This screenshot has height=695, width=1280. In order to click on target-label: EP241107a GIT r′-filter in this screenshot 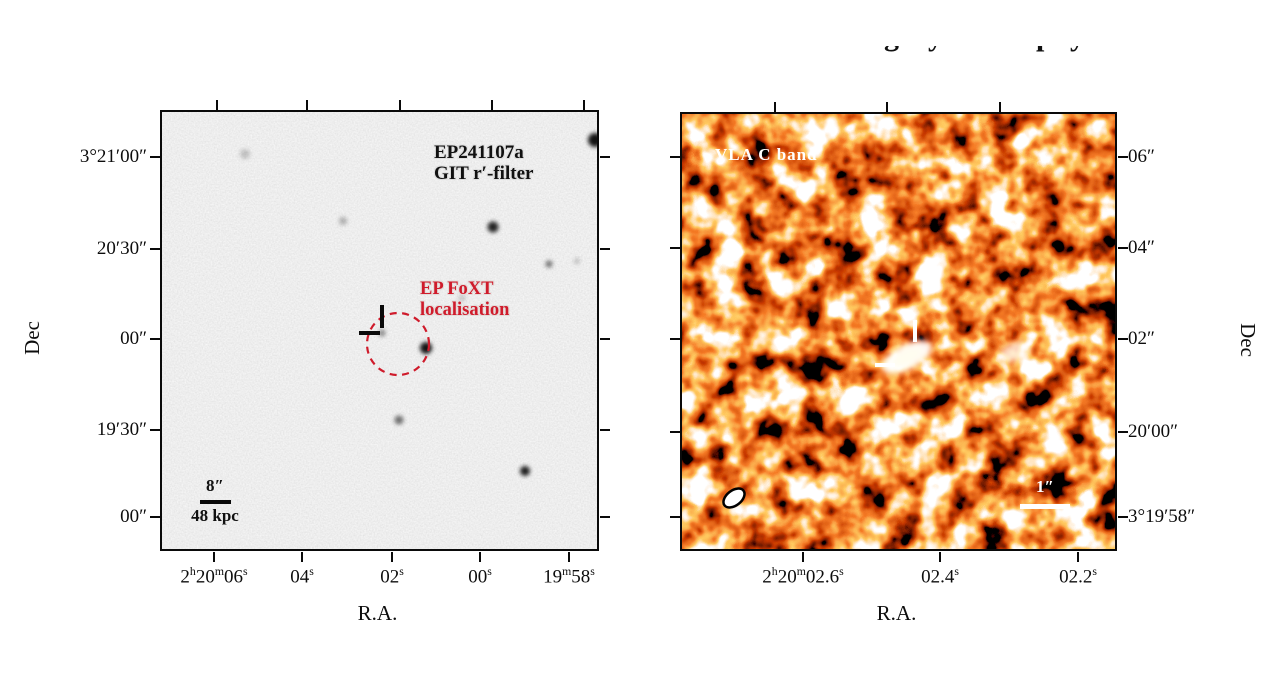, I will do `click(483, 163)`.